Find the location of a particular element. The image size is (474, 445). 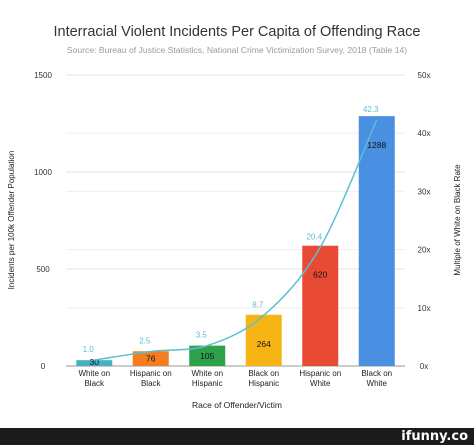

y2-tick-label: 50x is located at coordinates (424, 75).